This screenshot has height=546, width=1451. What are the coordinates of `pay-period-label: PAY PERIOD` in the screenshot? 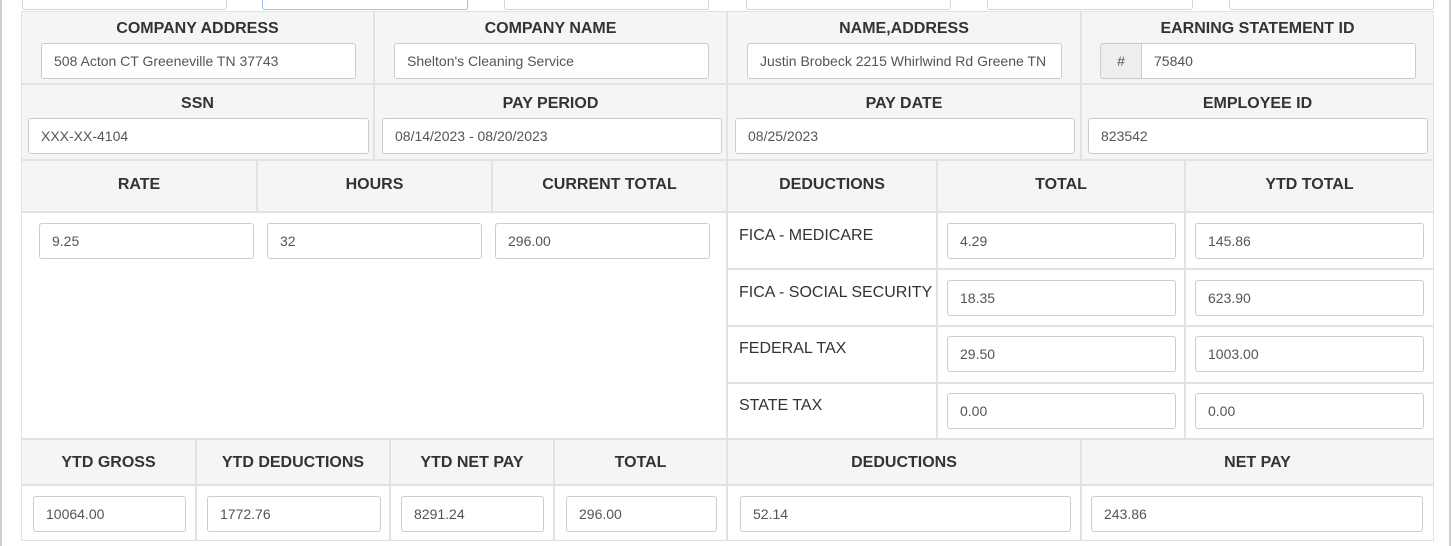 It's located at (550, 103).